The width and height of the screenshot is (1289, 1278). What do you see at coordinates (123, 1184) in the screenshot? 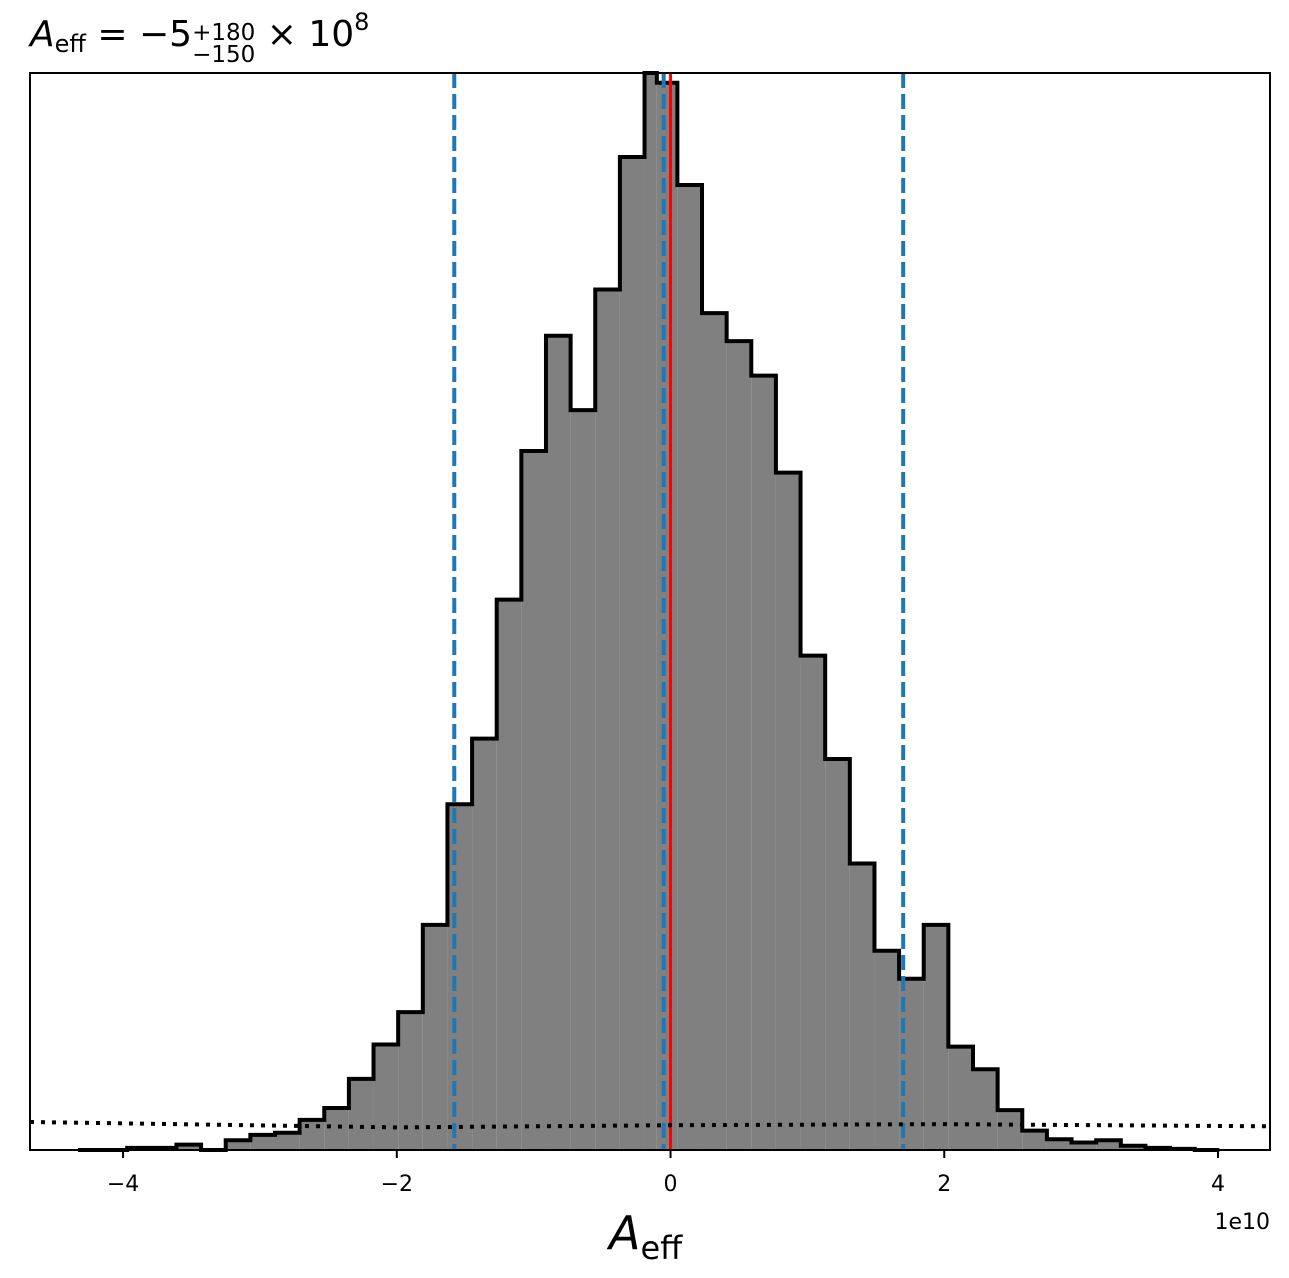
I see `x-tick-label: −4` at bounding box center [123, 1184].